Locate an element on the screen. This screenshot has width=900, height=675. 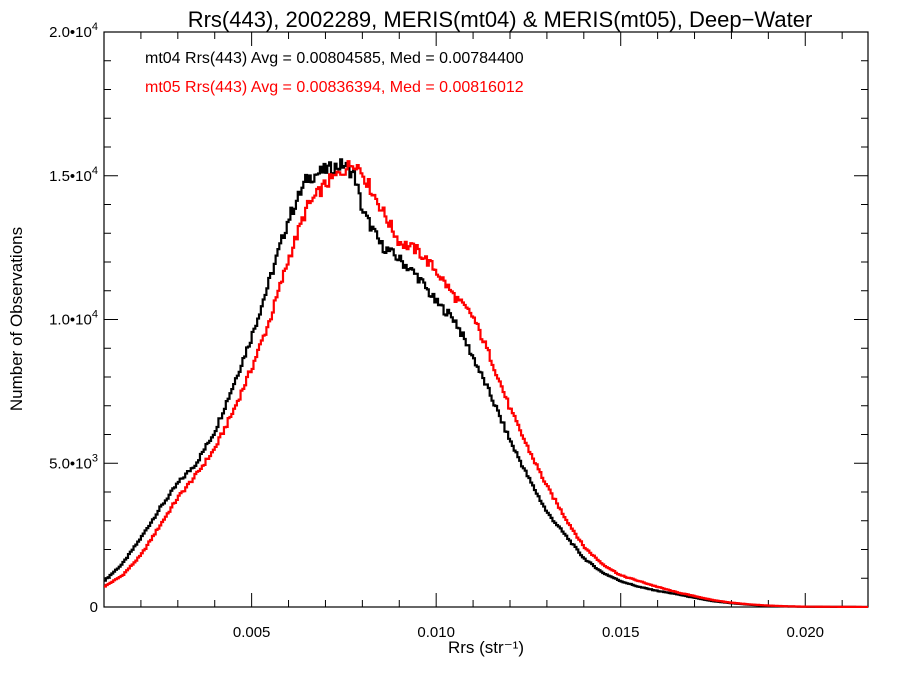
y-tick-label: 2.0•104 is located at coordinates (73, 31).